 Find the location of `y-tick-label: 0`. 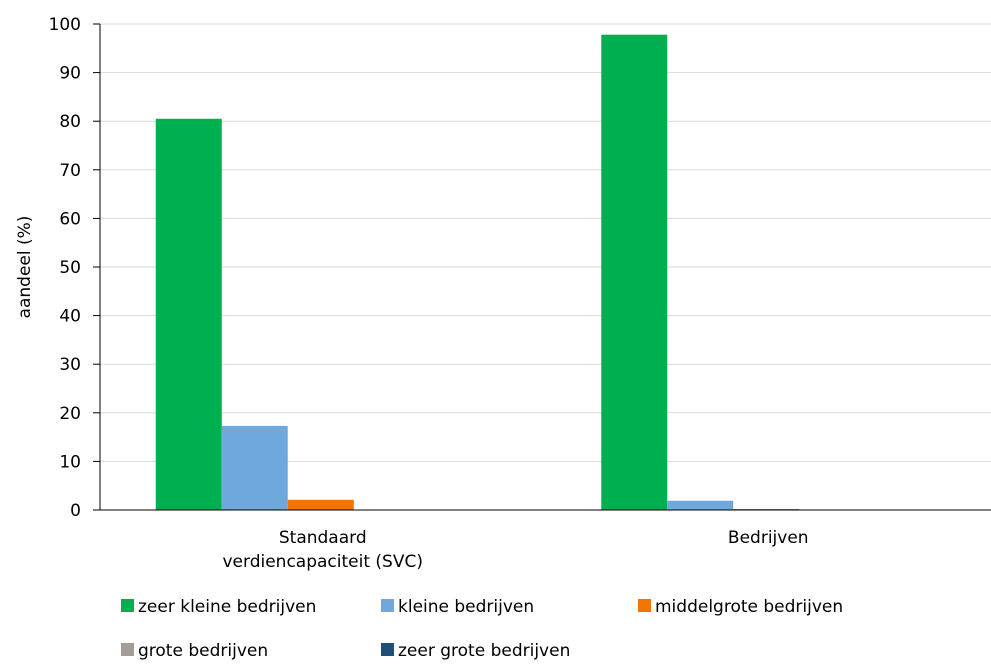

y-tick-label: 0 is located at coordinates (75, 511).